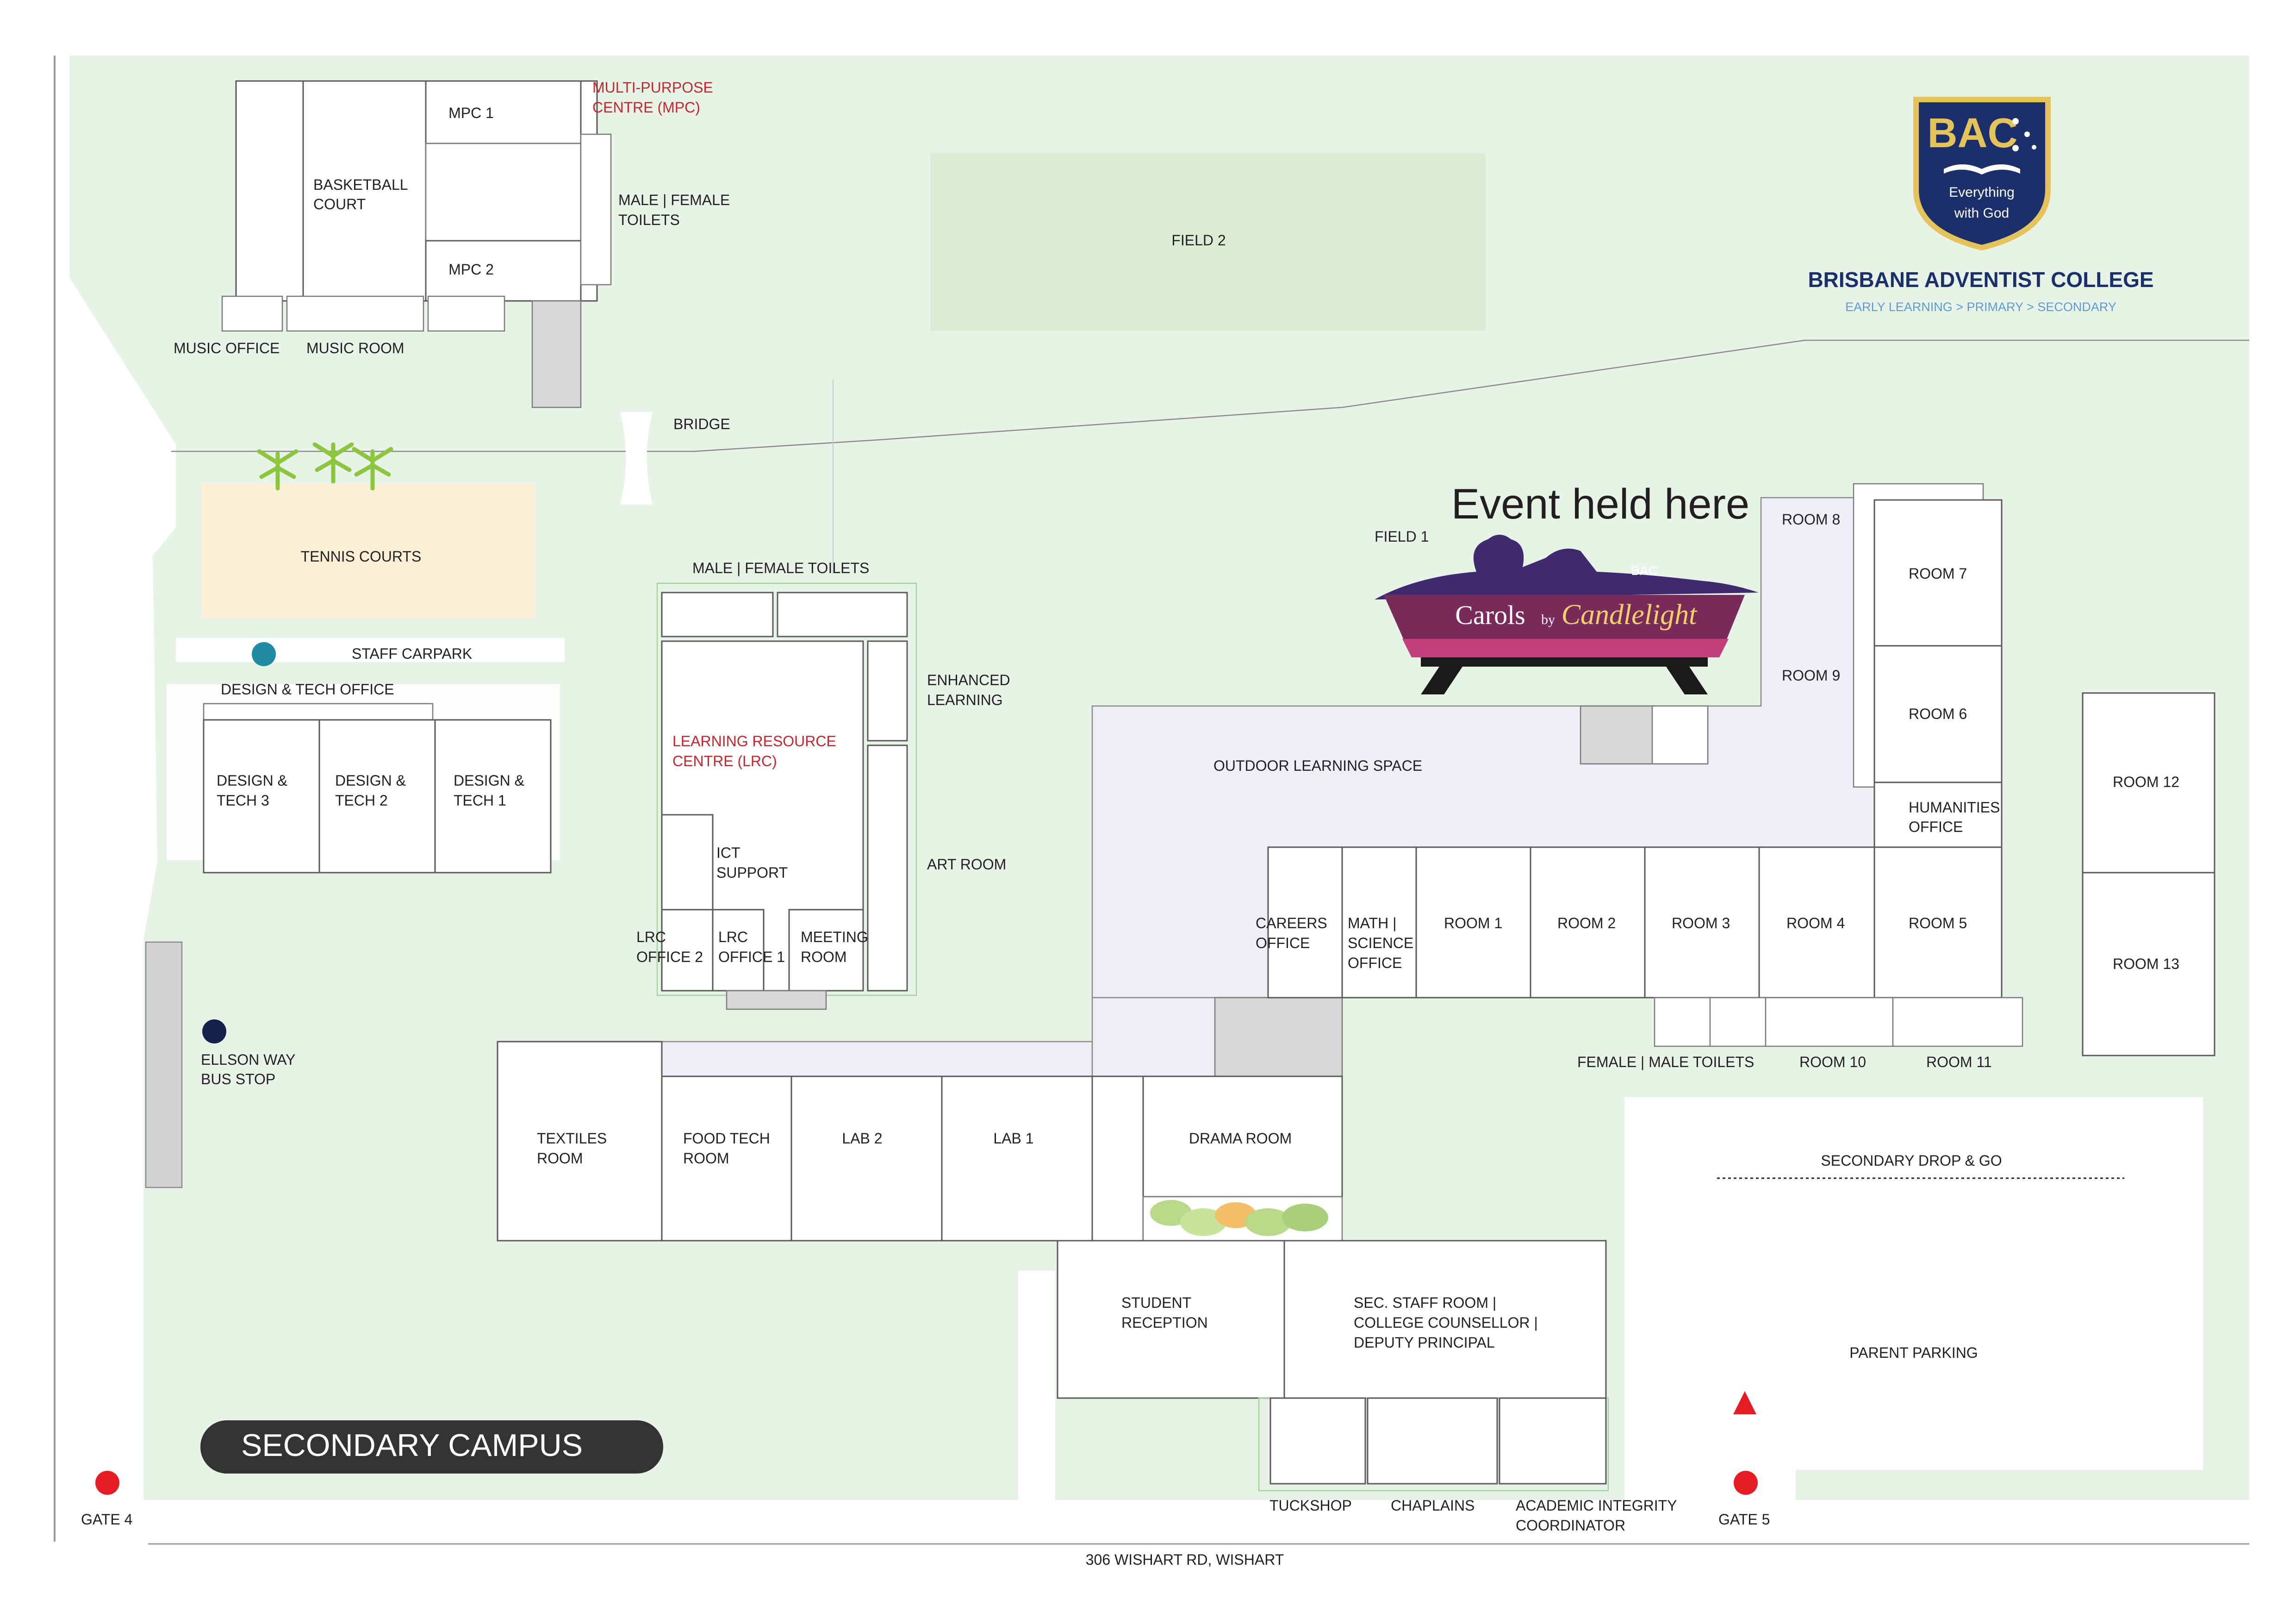  Describe the element at coordinates (355, 313) in the screenshot. I see `music-room` at that location.